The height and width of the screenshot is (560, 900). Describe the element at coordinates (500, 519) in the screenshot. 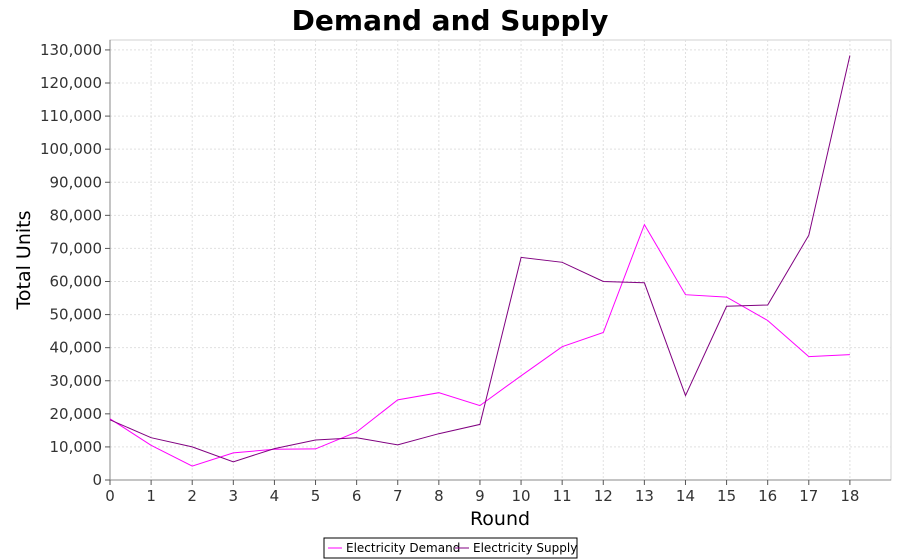

I see `x-axis-label: Round` at that location.